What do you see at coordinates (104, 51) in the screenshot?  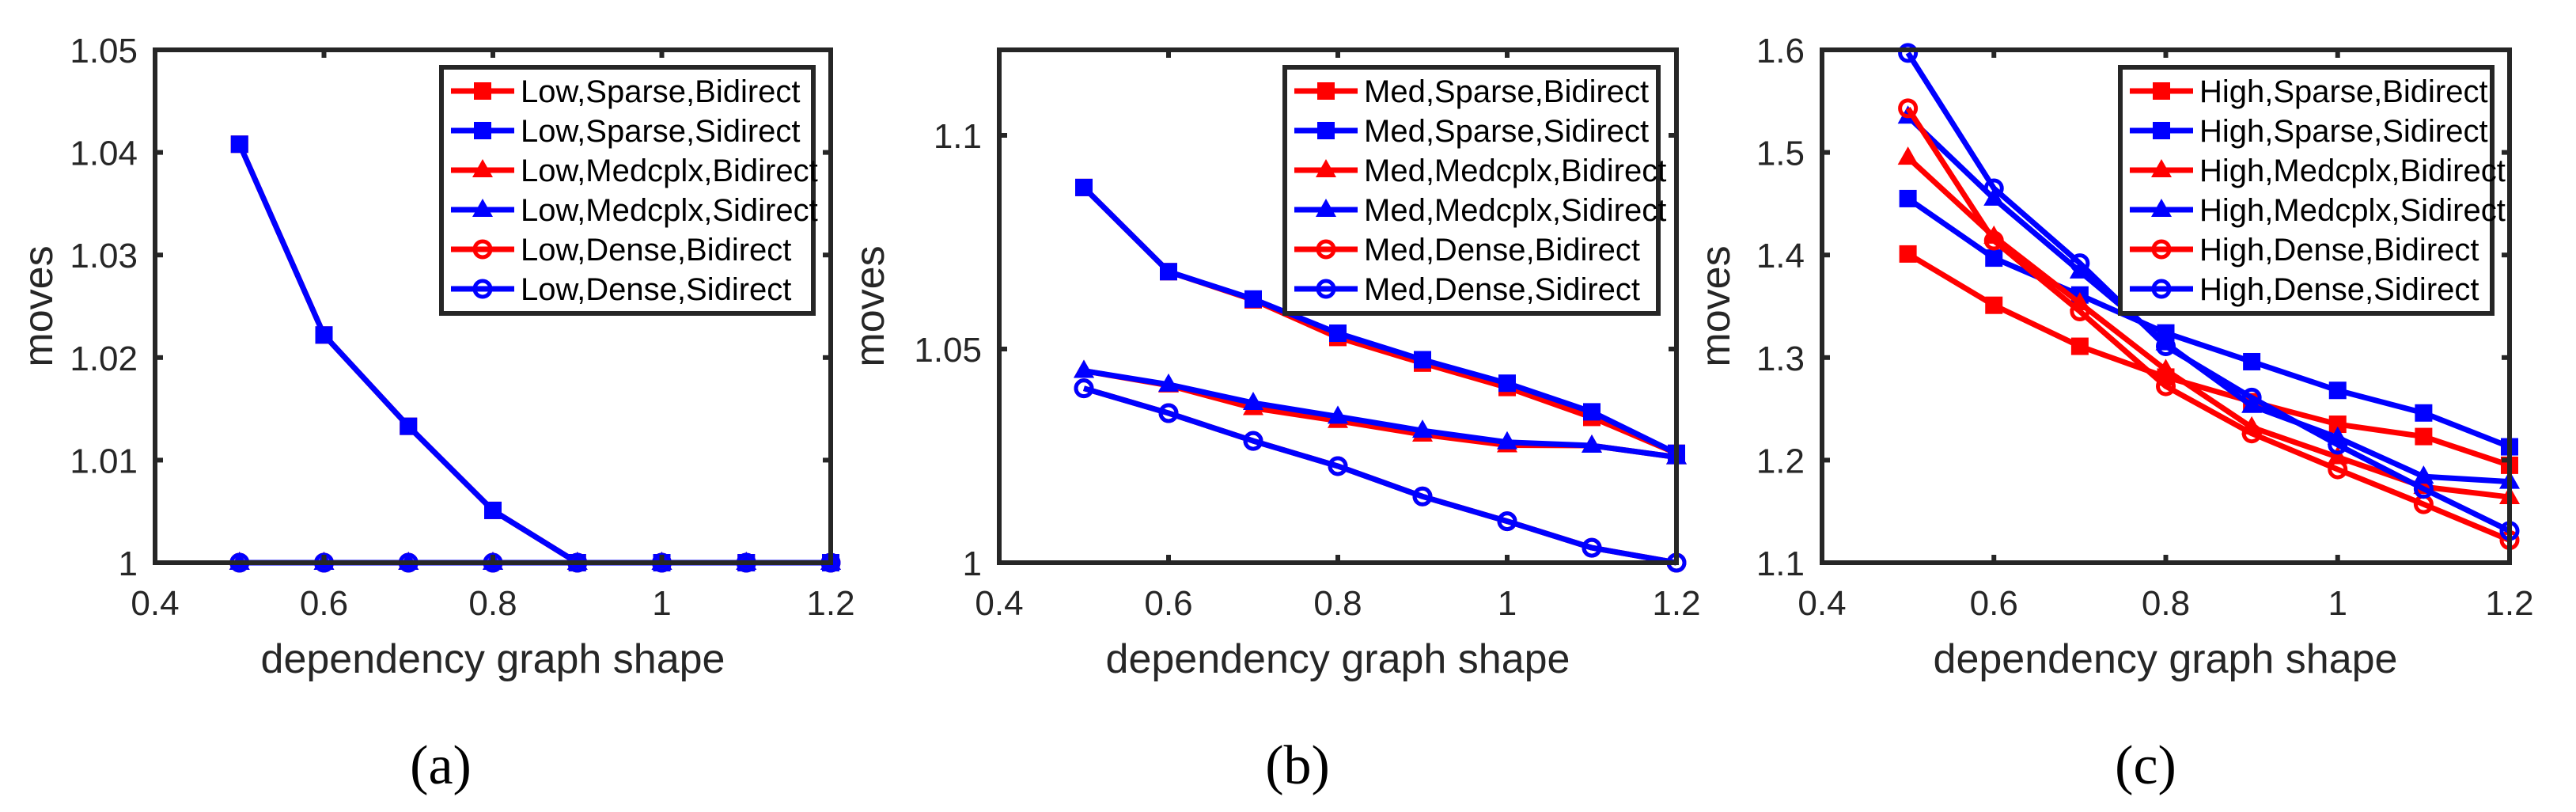 I see `y-tick-label: 1.05` at bounding box center [104, 51].